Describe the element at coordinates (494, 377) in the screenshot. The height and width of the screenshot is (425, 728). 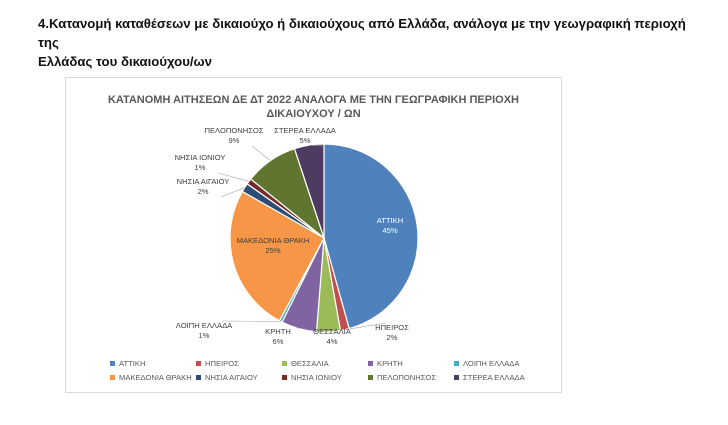
I see `legend-label: ΣΤΕΡΕΑ ΕΛΛΑΔΑ` at that location.